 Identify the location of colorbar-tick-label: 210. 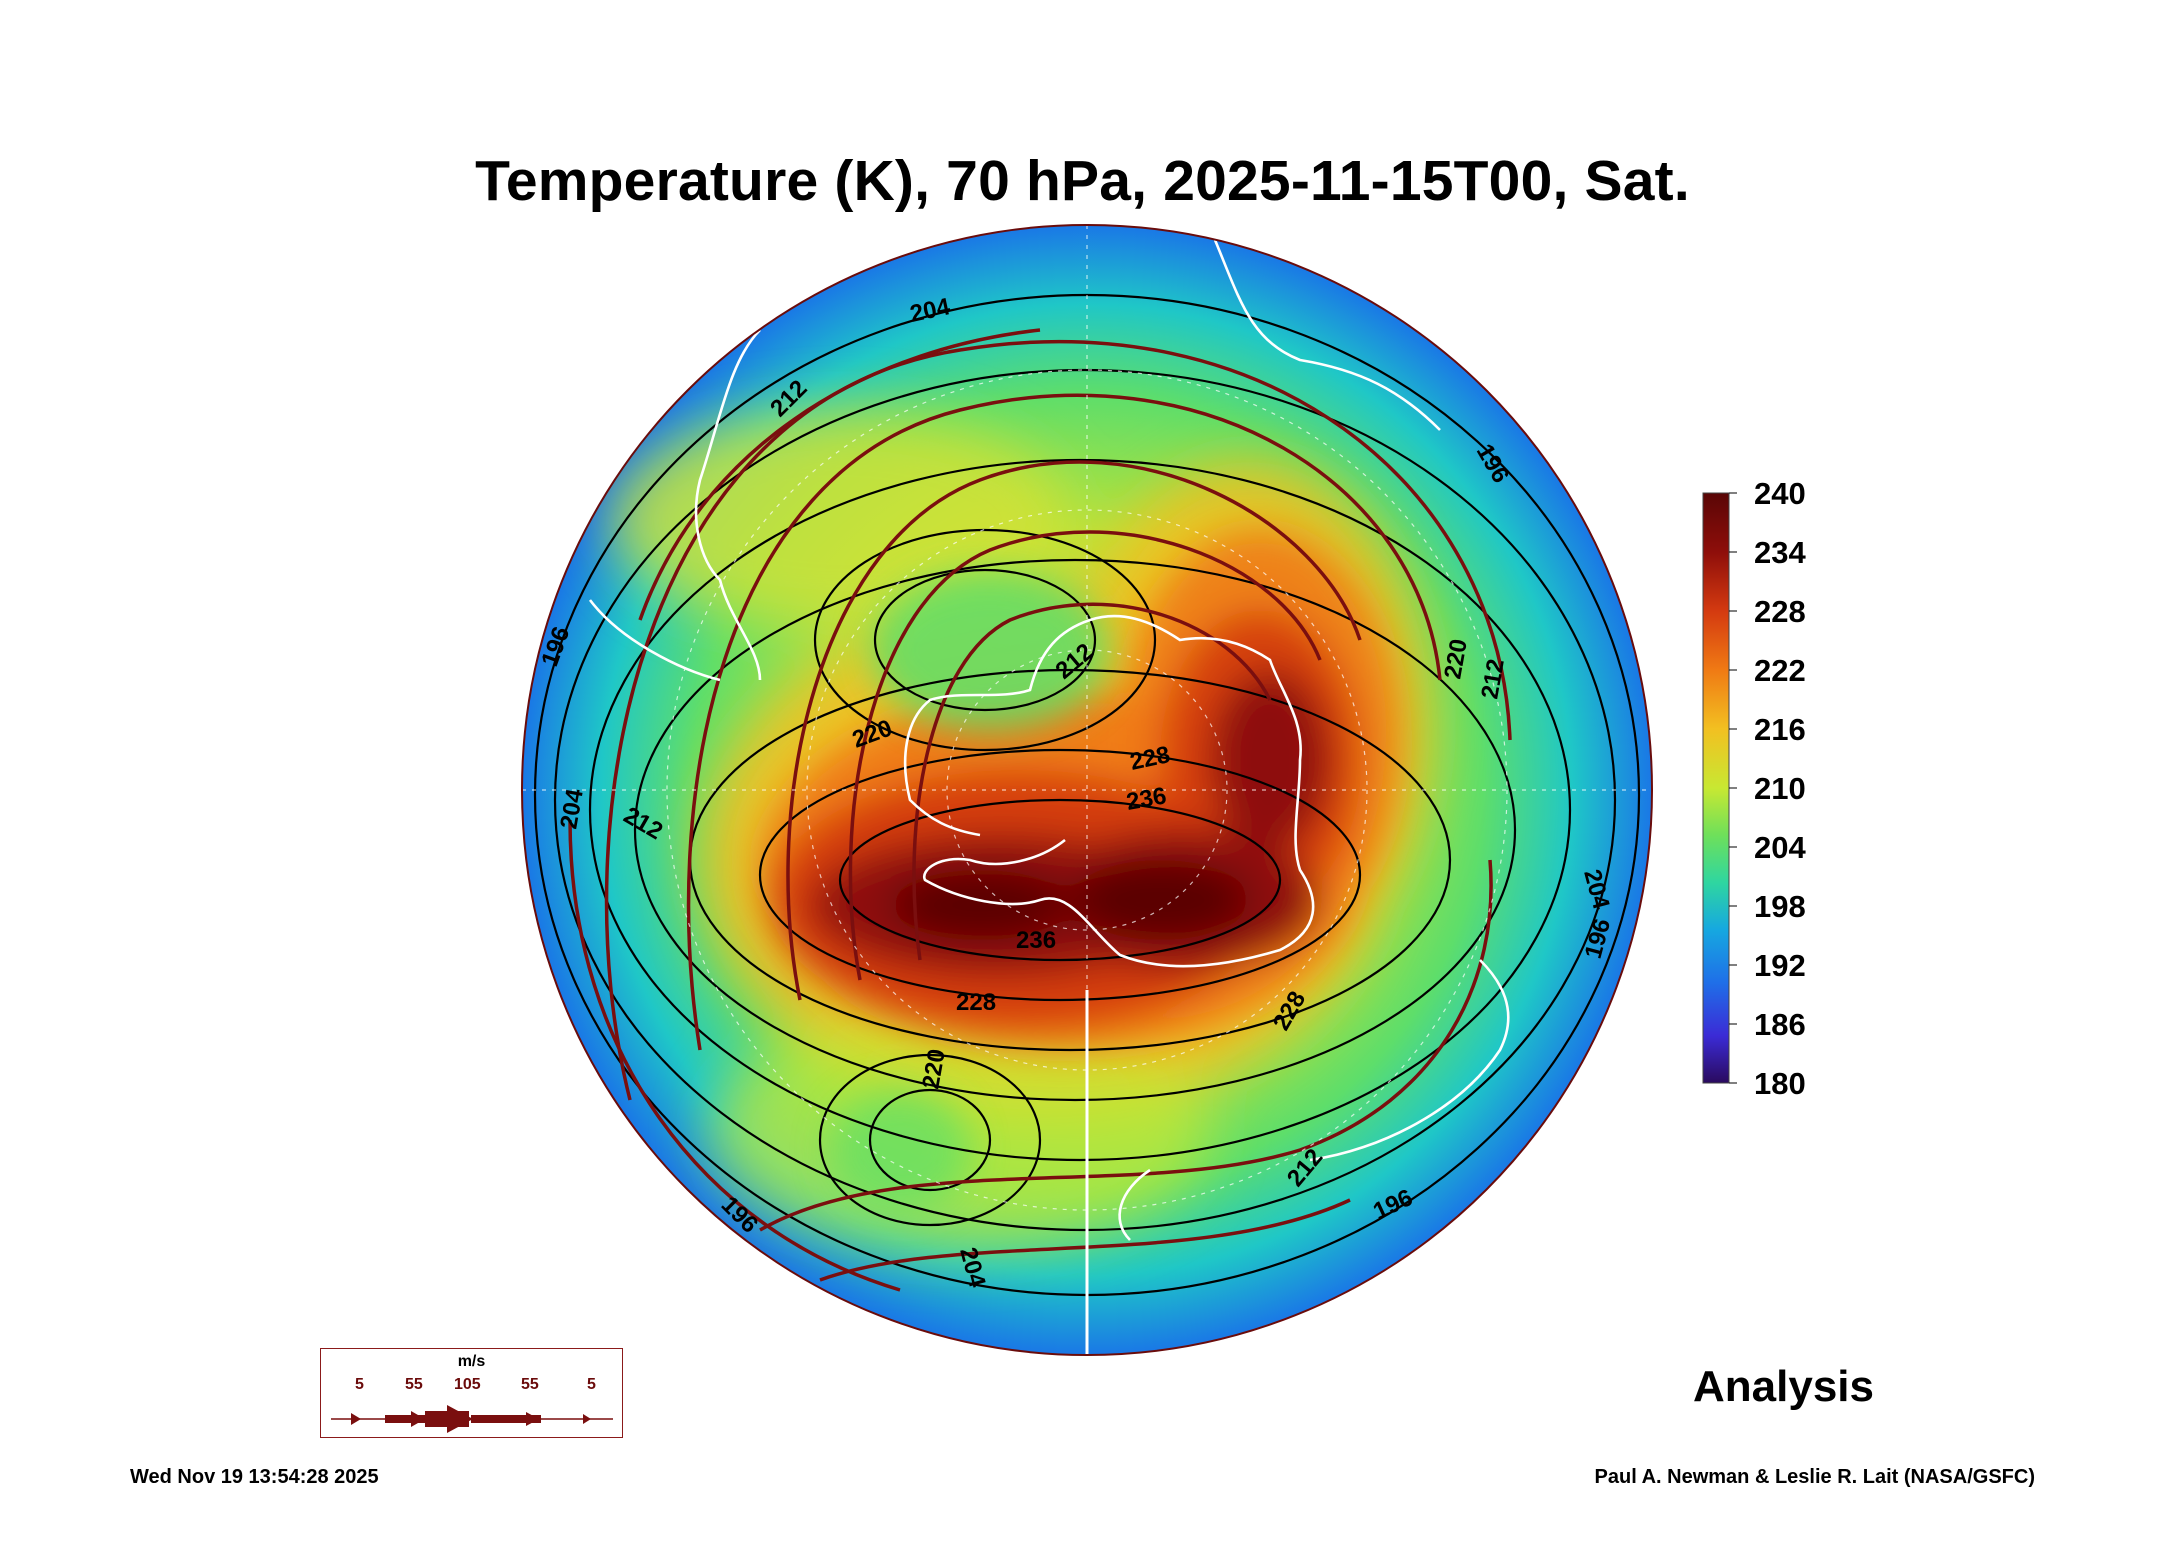
(1780, 788).